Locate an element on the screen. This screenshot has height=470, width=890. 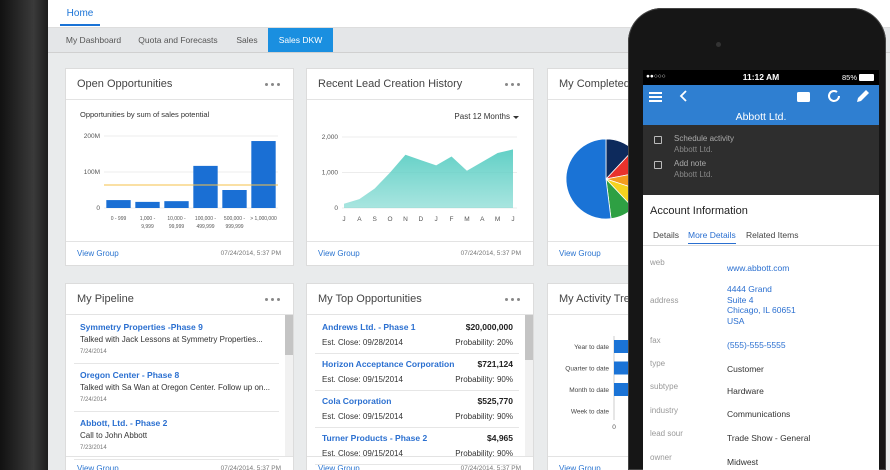
section-title: Account Information is located at coordinates (699, 211).